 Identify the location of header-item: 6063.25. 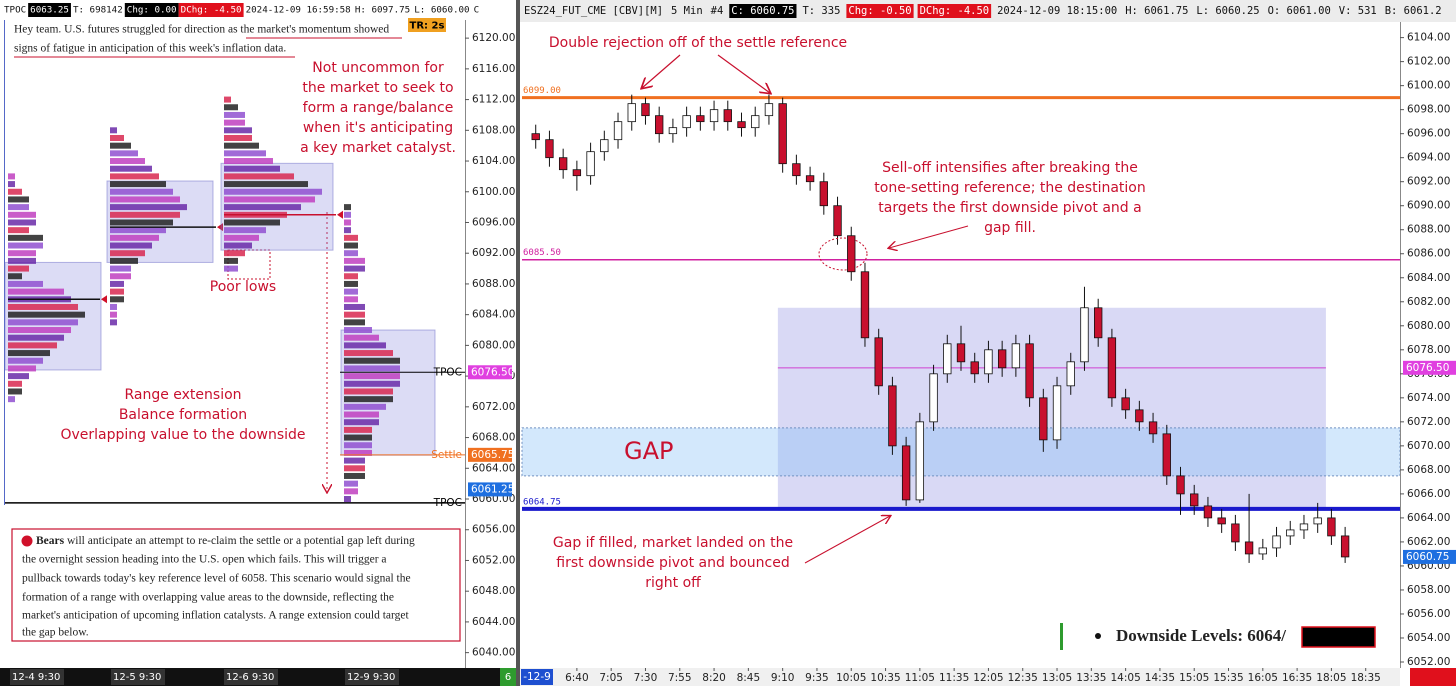
(49, 10).